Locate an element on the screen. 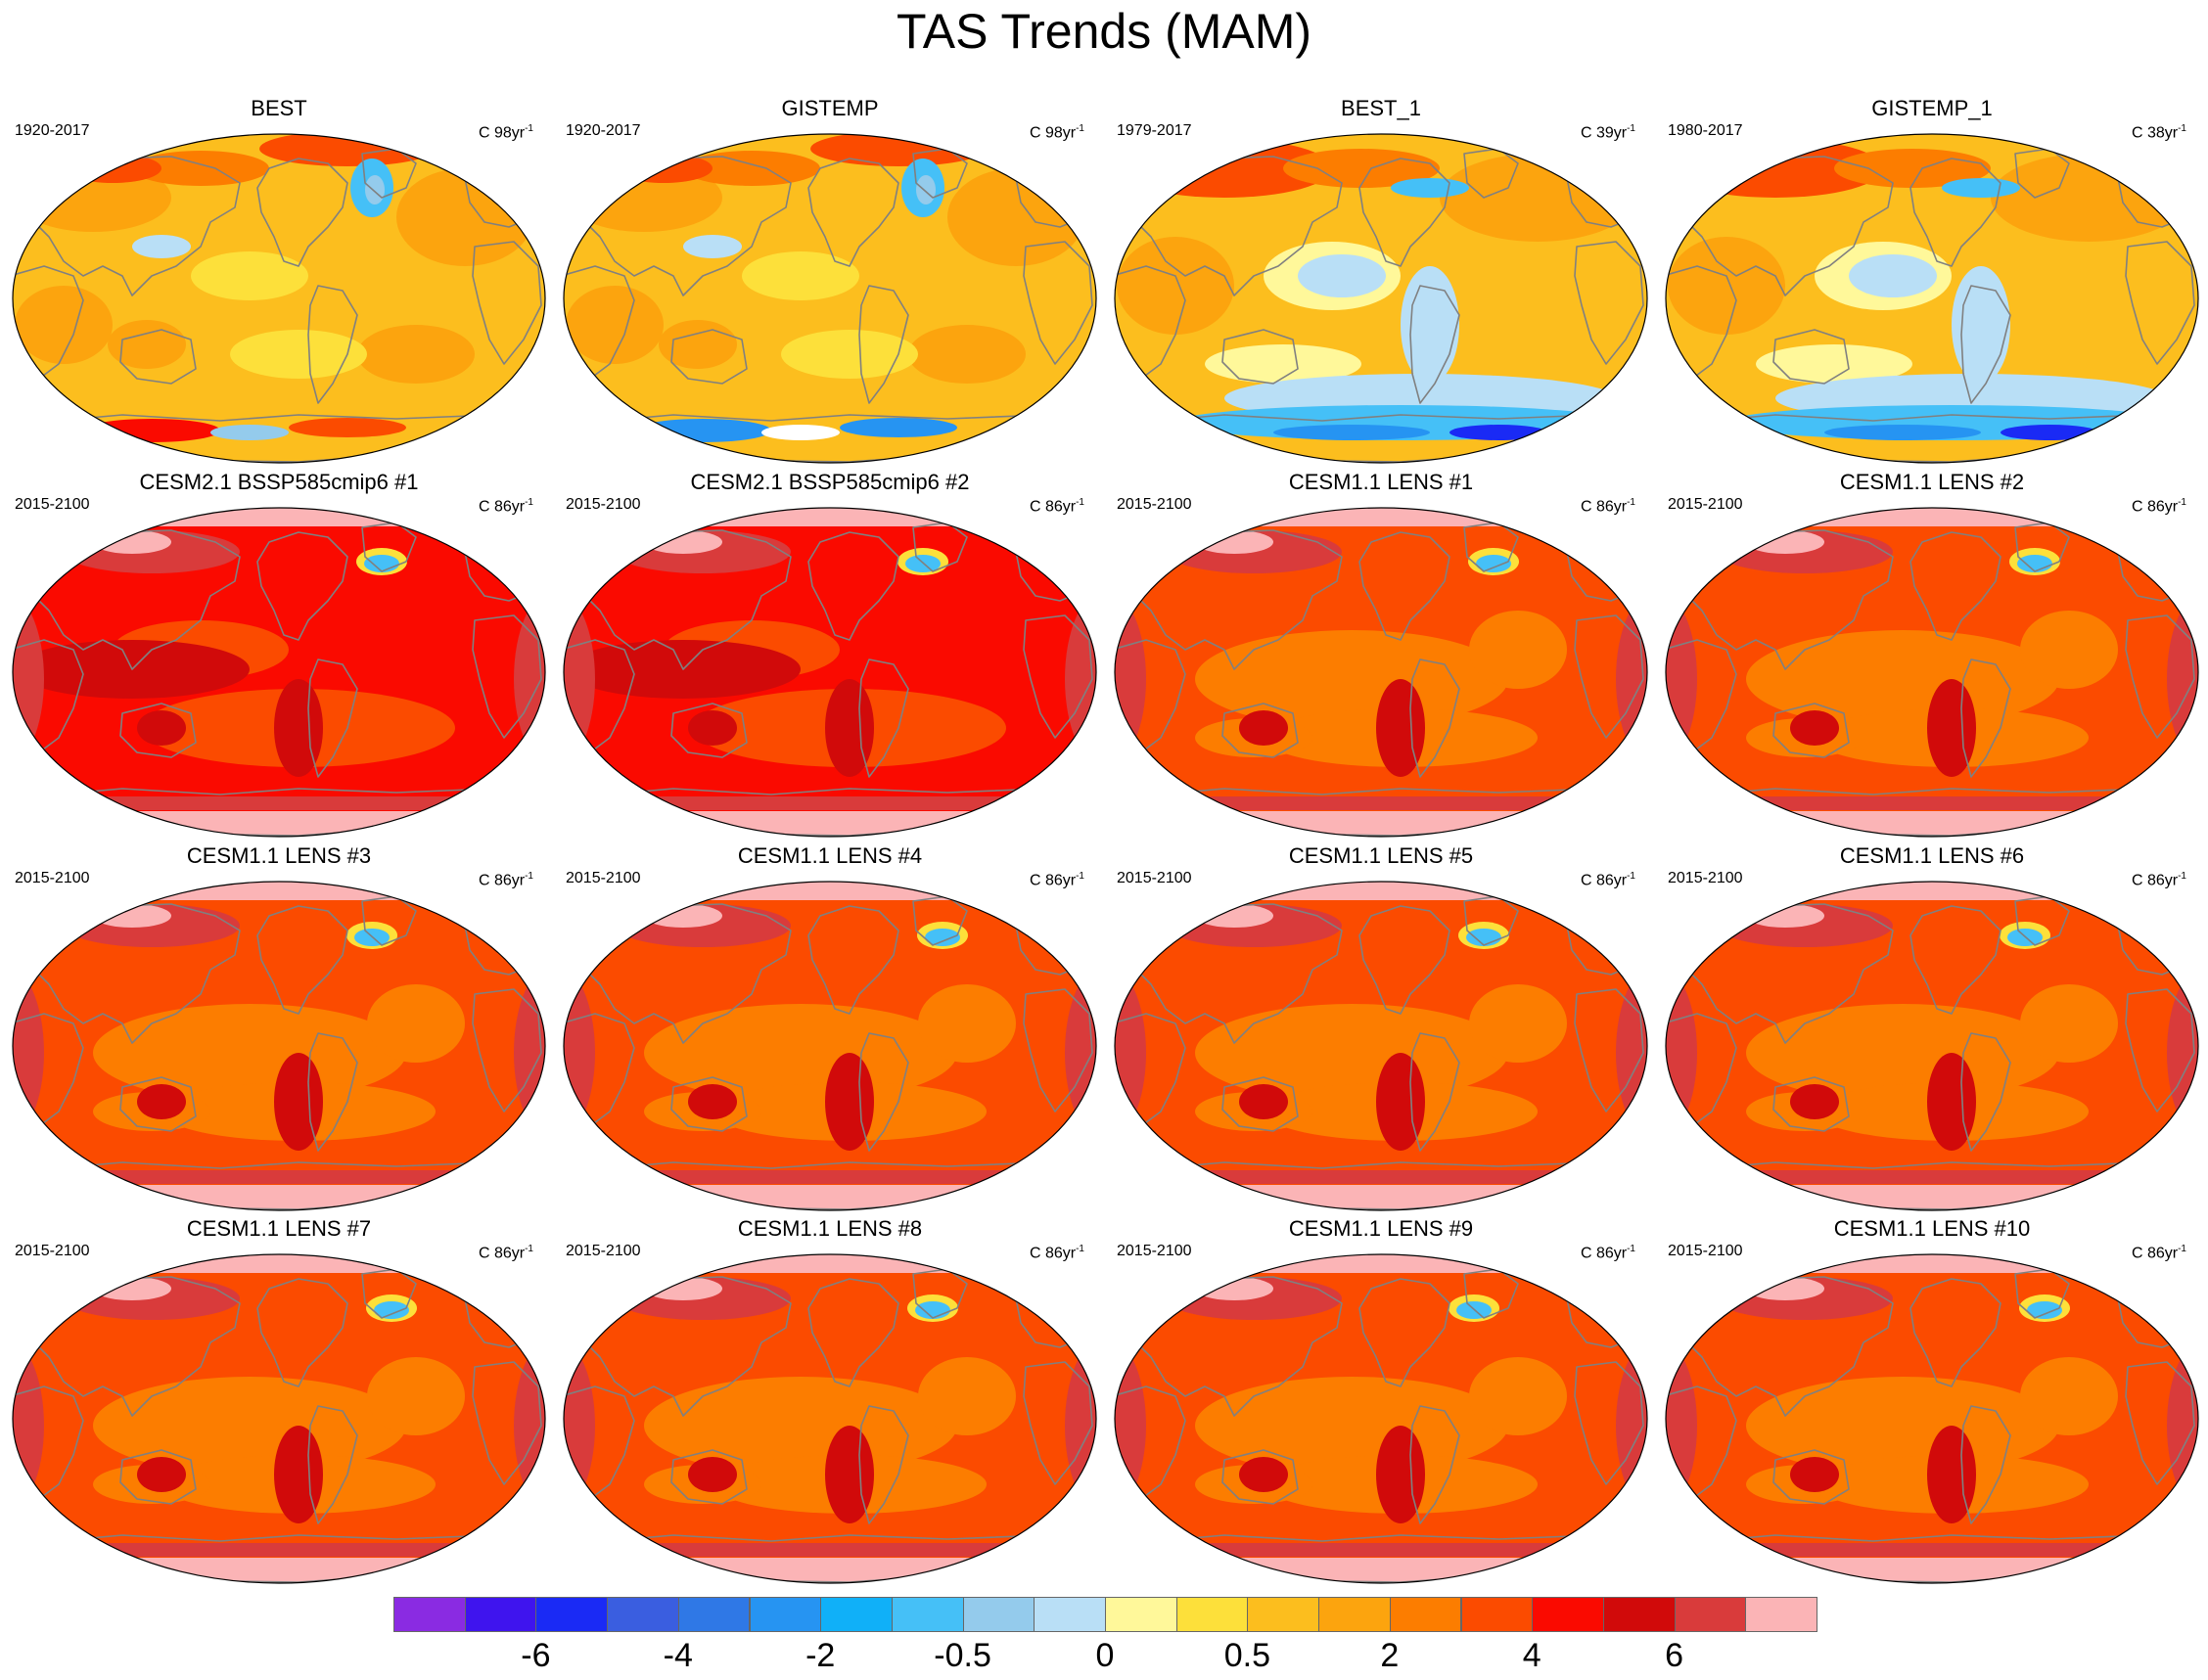 The height and width of the screenshot is (1680, 2208). colorbar-label: -0.5 is located at coordinates (963, 1655).